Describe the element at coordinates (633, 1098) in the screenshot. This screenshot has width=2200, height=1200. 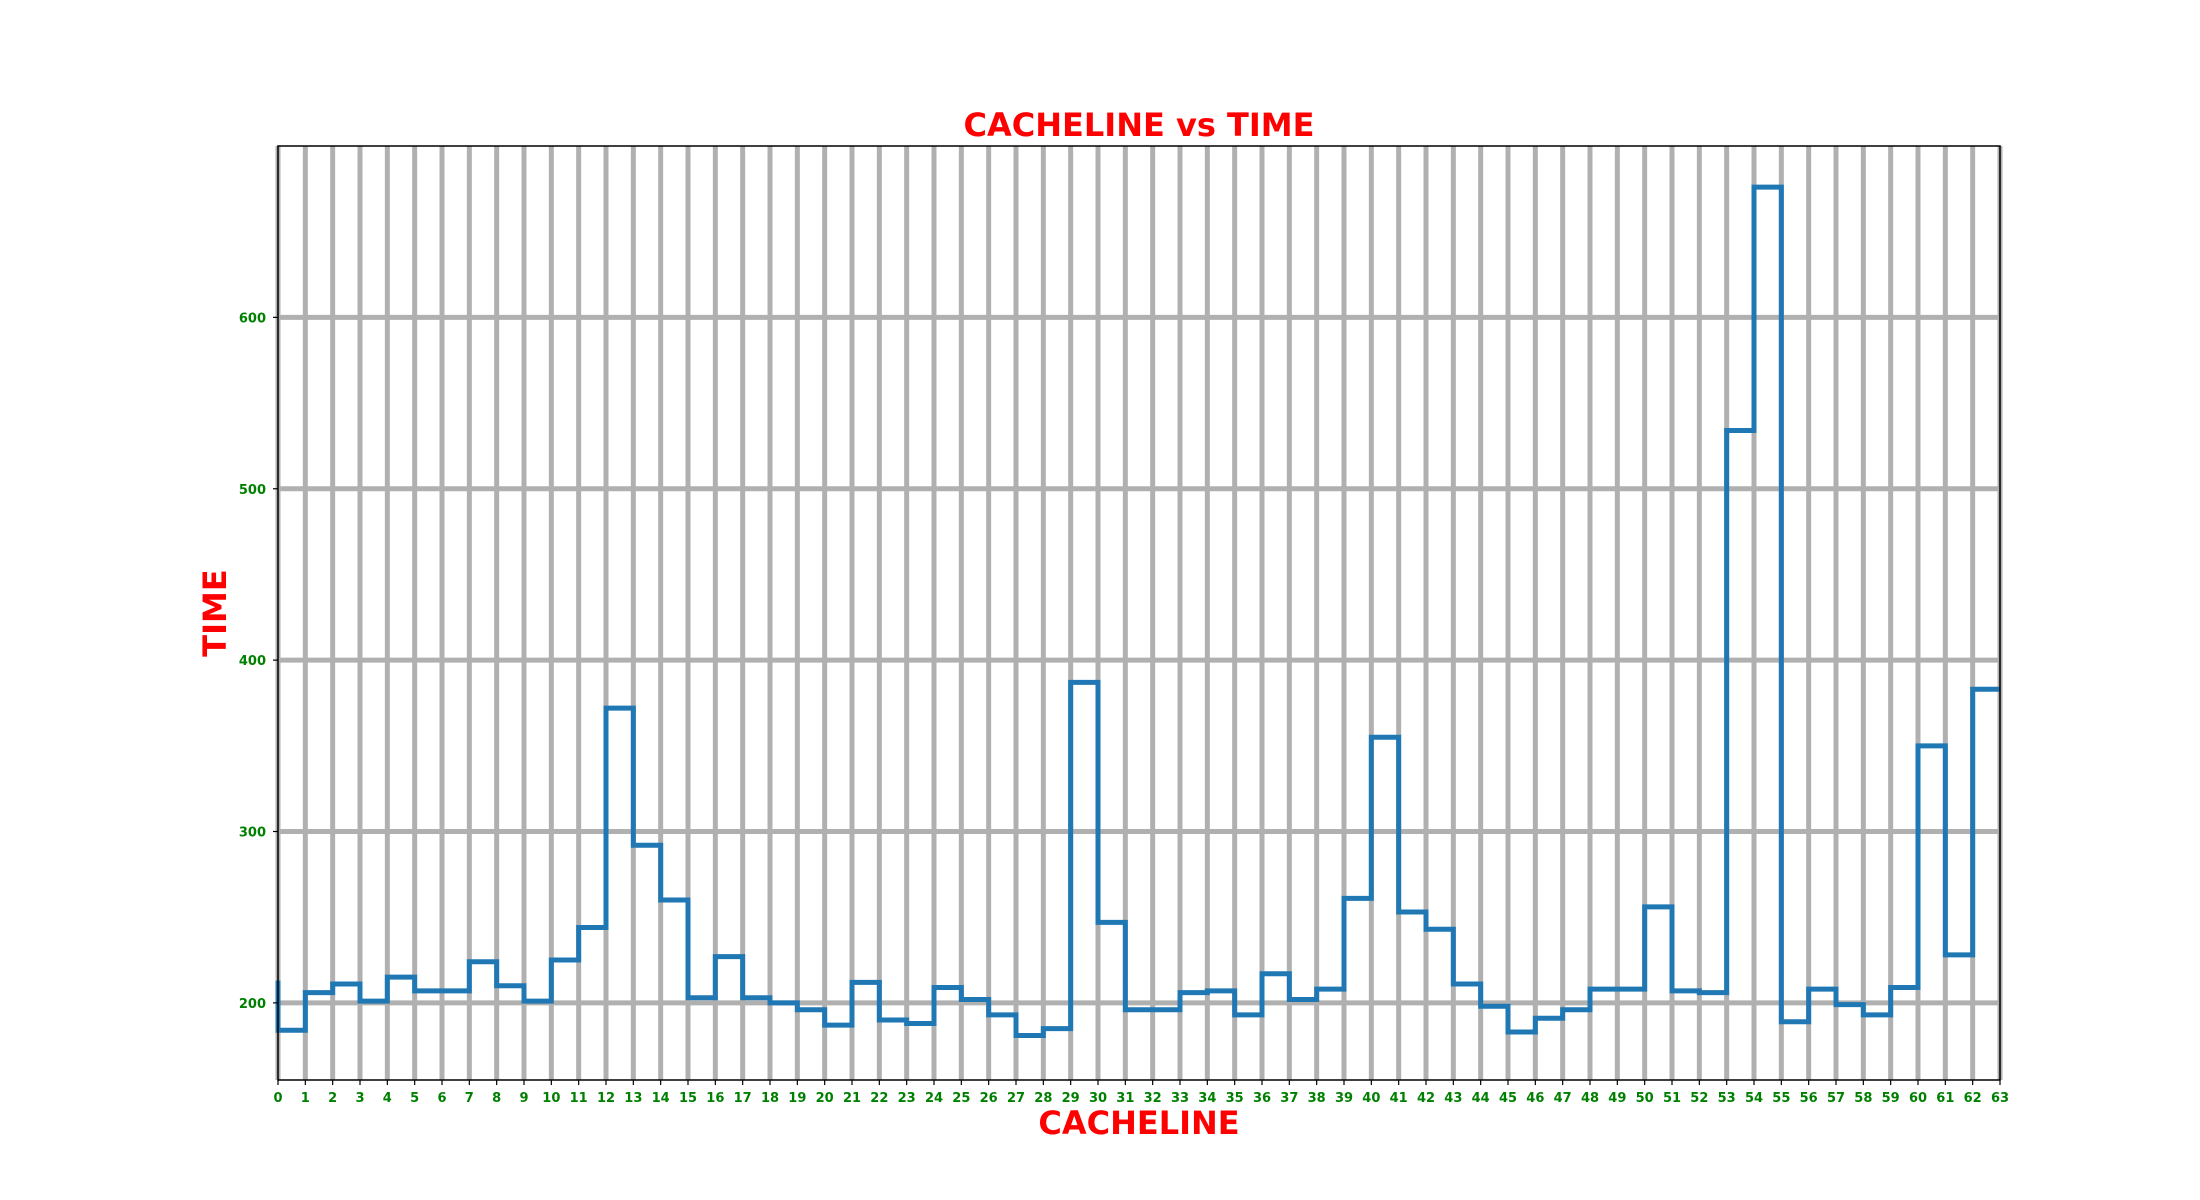
I see `x-tick-label: 13` at that location.